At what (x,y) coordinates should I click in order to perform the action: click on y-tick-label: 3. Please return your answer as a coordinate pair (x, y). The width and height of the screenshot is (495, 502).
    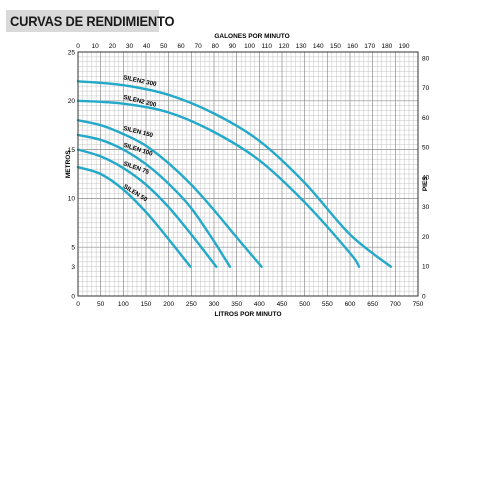
    Looking at the image, I should click on (73, 267).